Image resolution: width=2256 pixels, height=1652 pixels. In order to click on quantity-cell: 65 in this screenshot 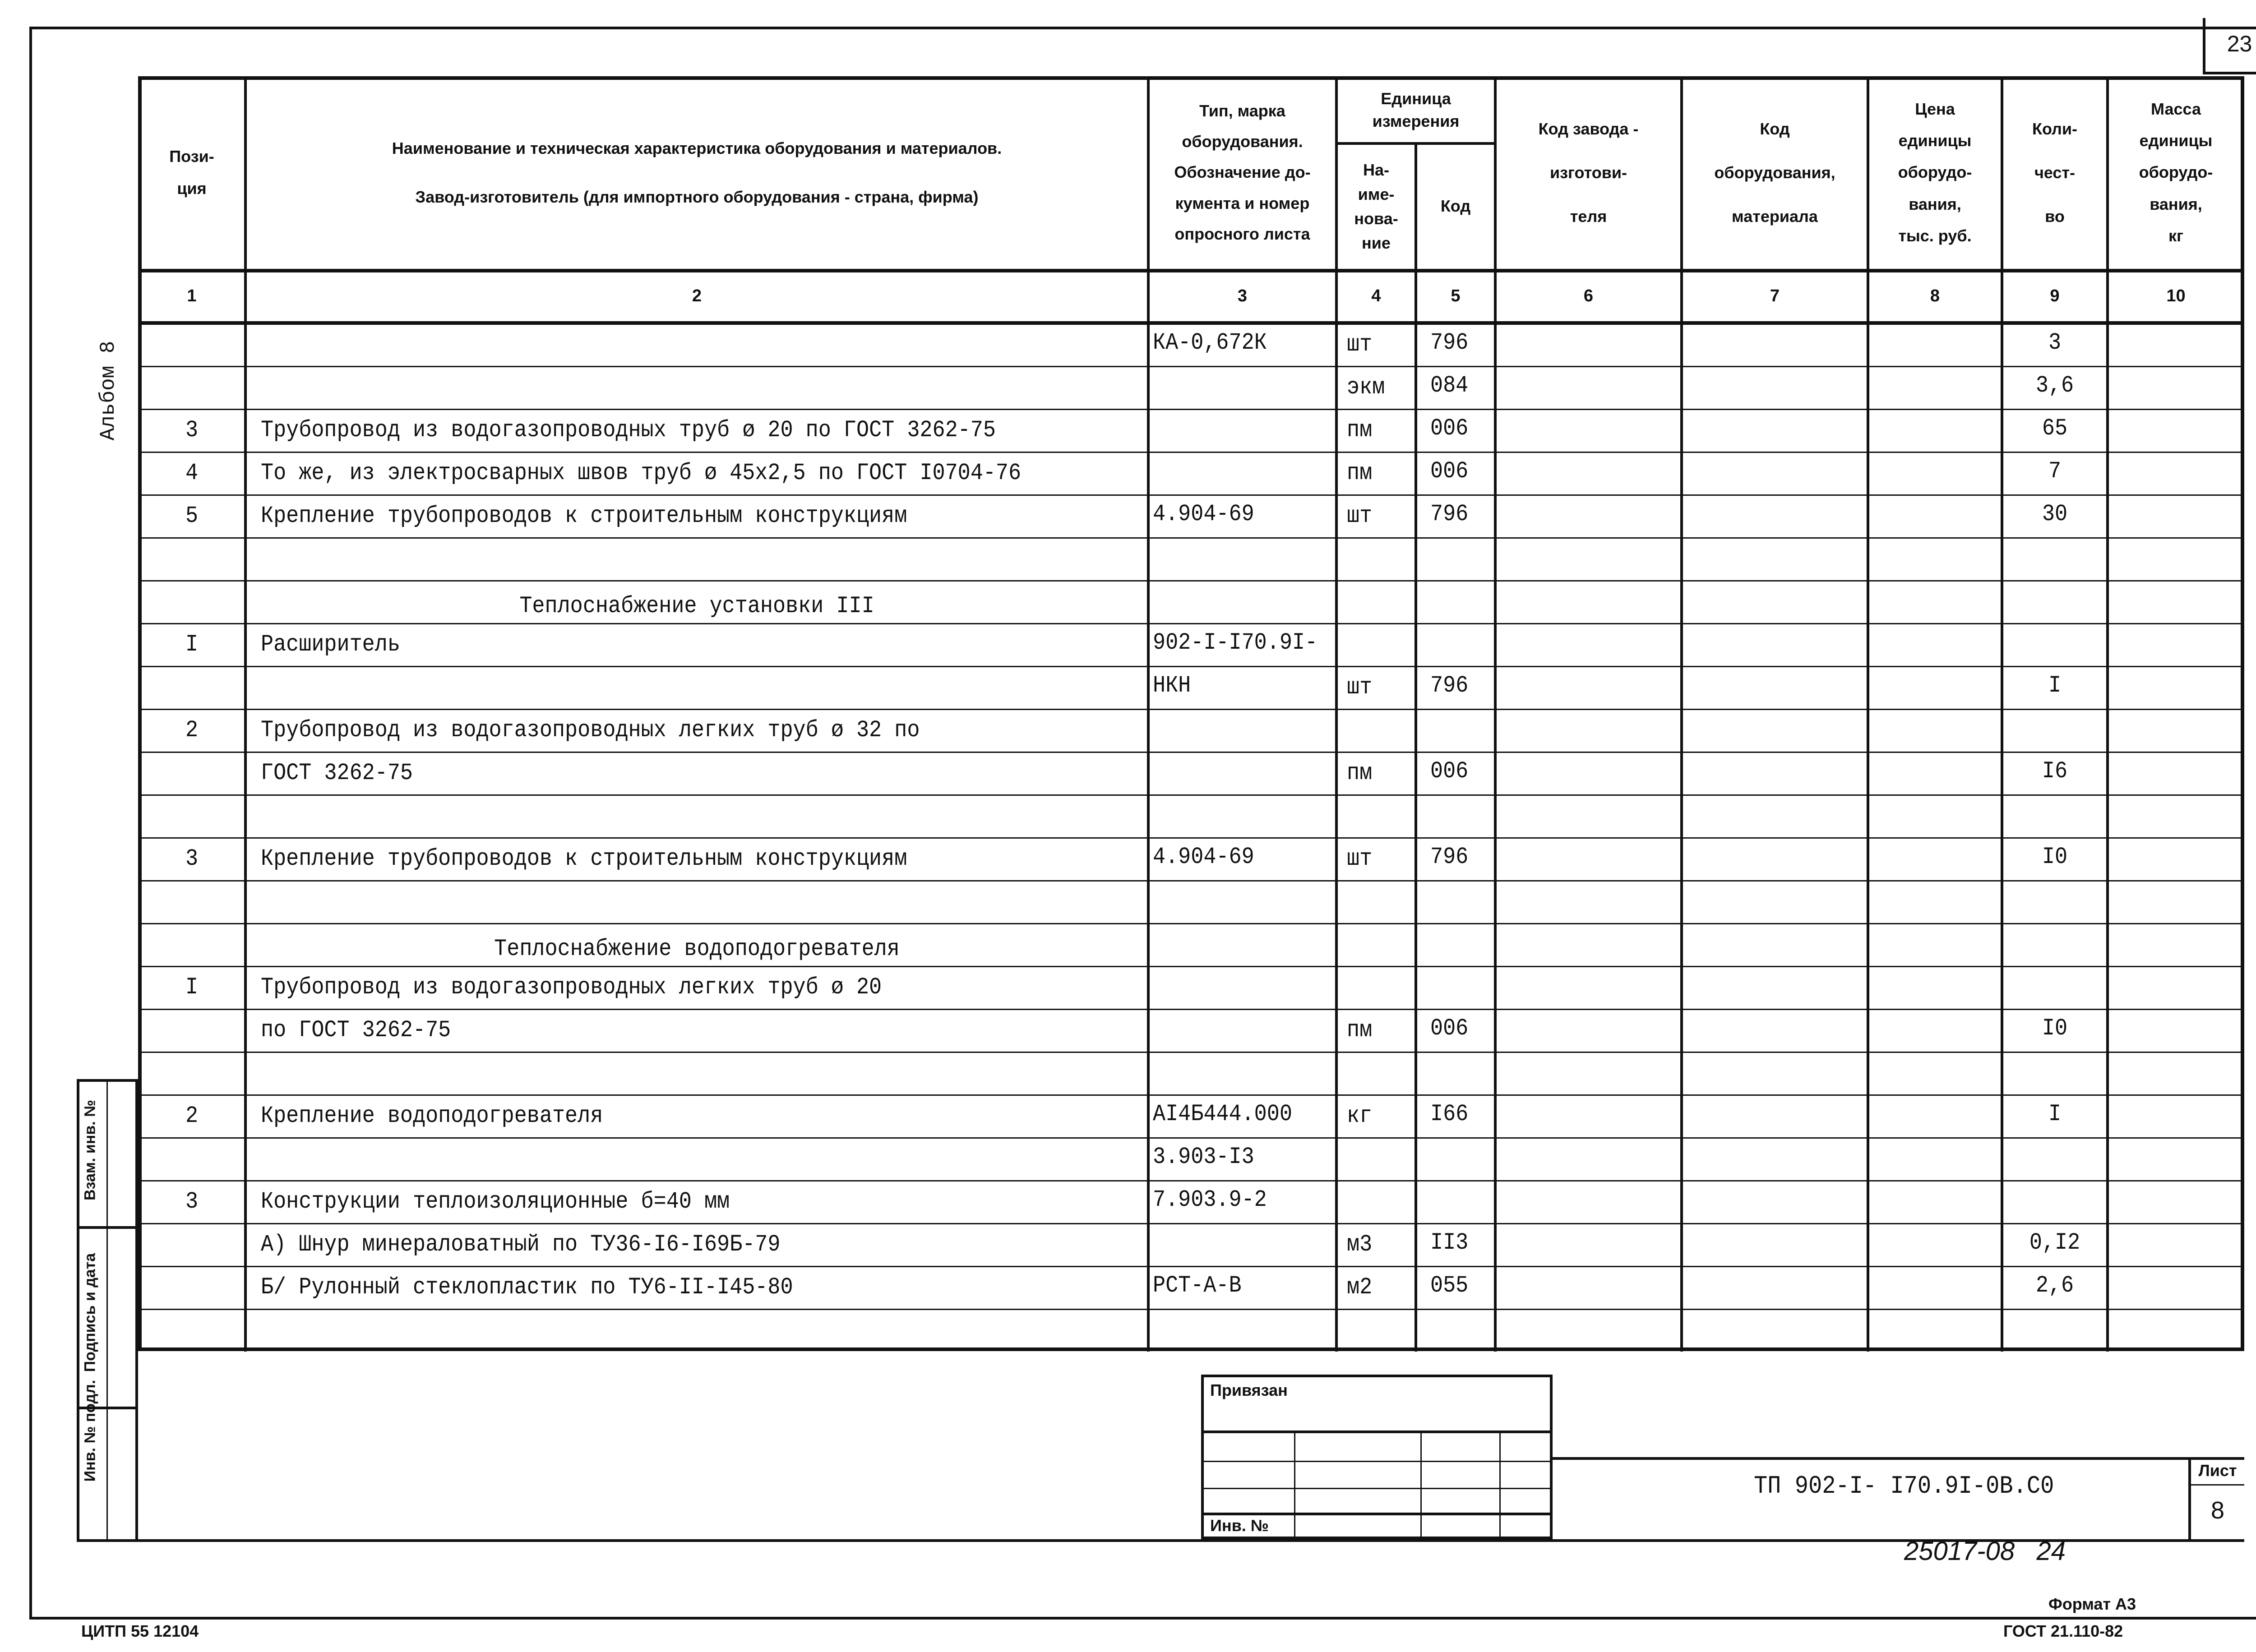, I will do `click(2055, 428)`.